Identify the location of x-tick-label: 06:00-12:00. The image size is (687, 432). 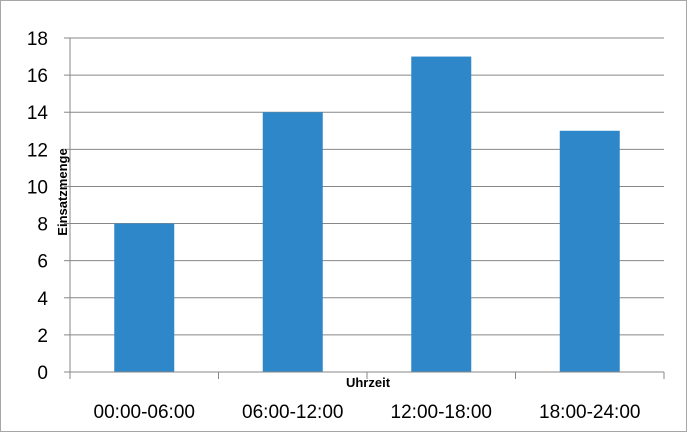
(292, 412).